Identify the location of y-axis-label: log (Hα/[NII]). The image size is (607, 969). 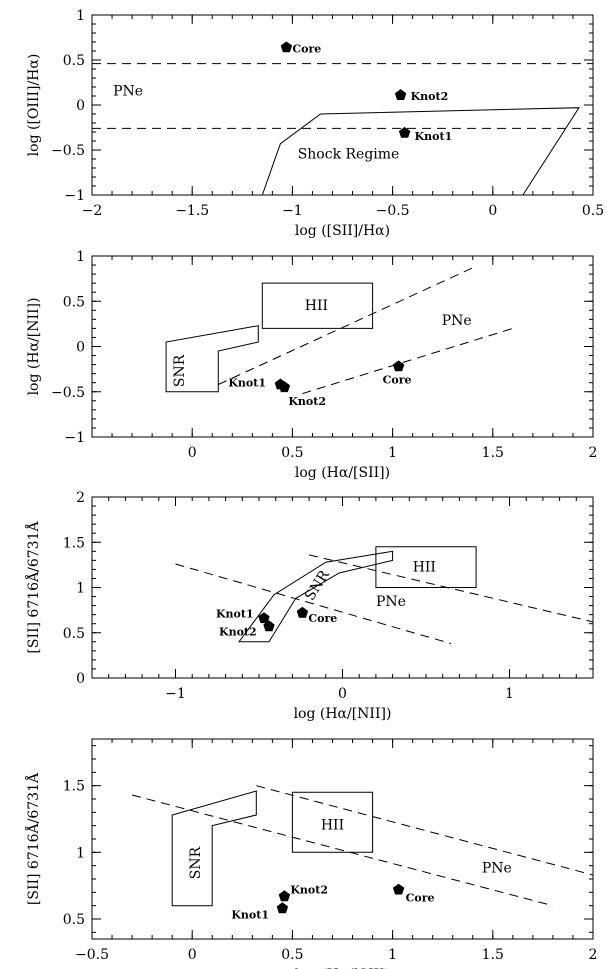
(34, 347).